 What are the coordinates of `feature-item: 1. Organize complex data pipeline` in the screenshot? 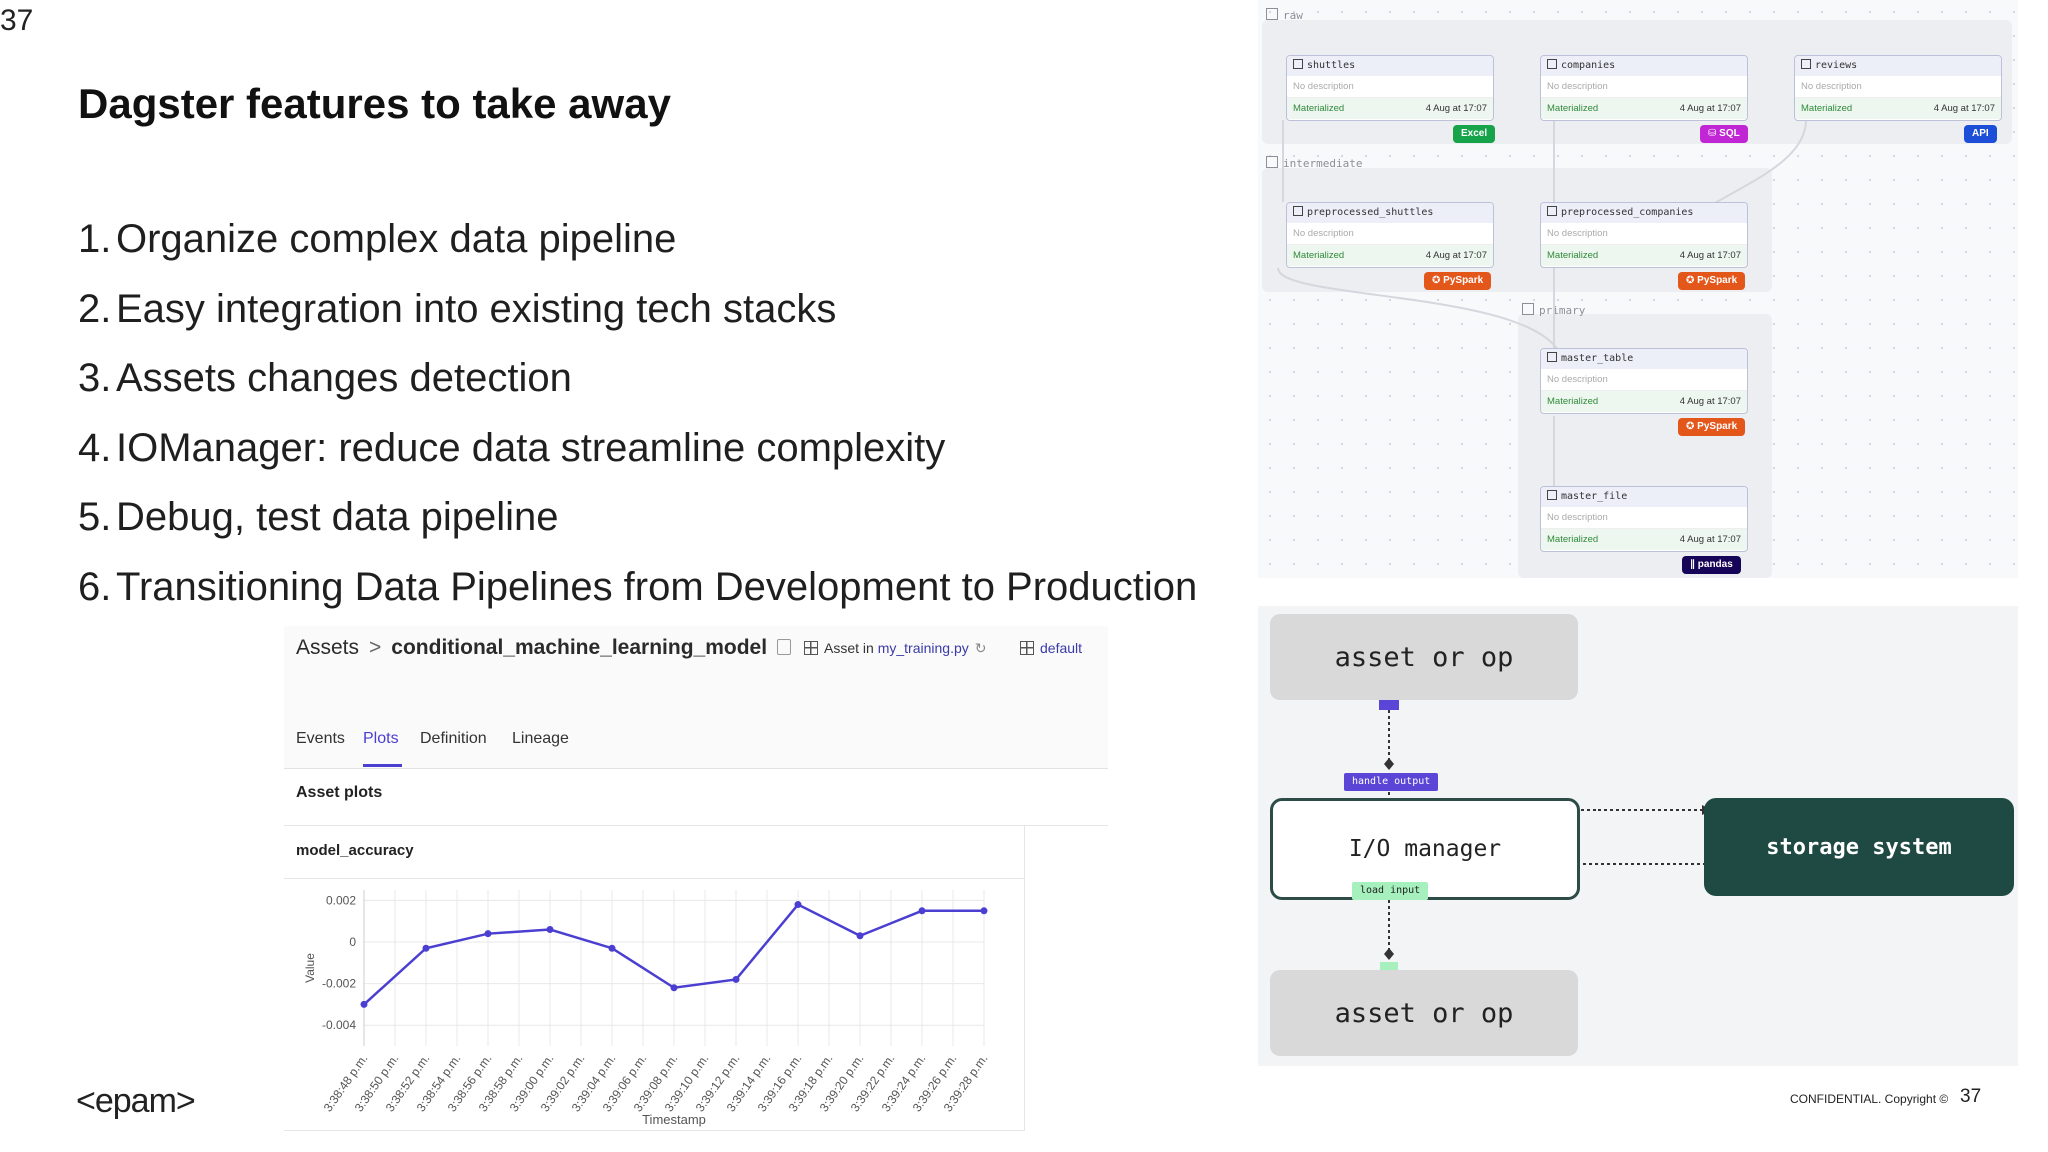 It's located at (637, 240).